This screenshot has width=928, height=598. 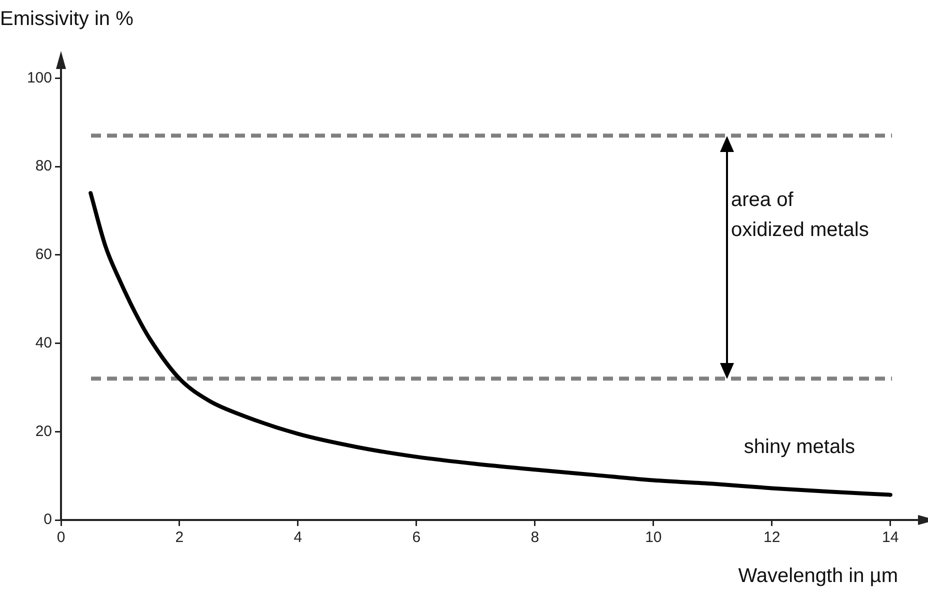 I want to click on x-tick-label: 8, so click(x=535, y=537).